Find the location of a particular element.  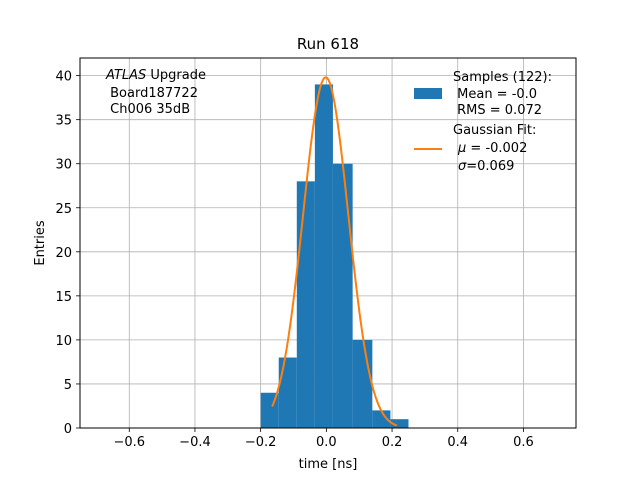

x-tick-label: 0.2 is located at coordinates (392, 442).